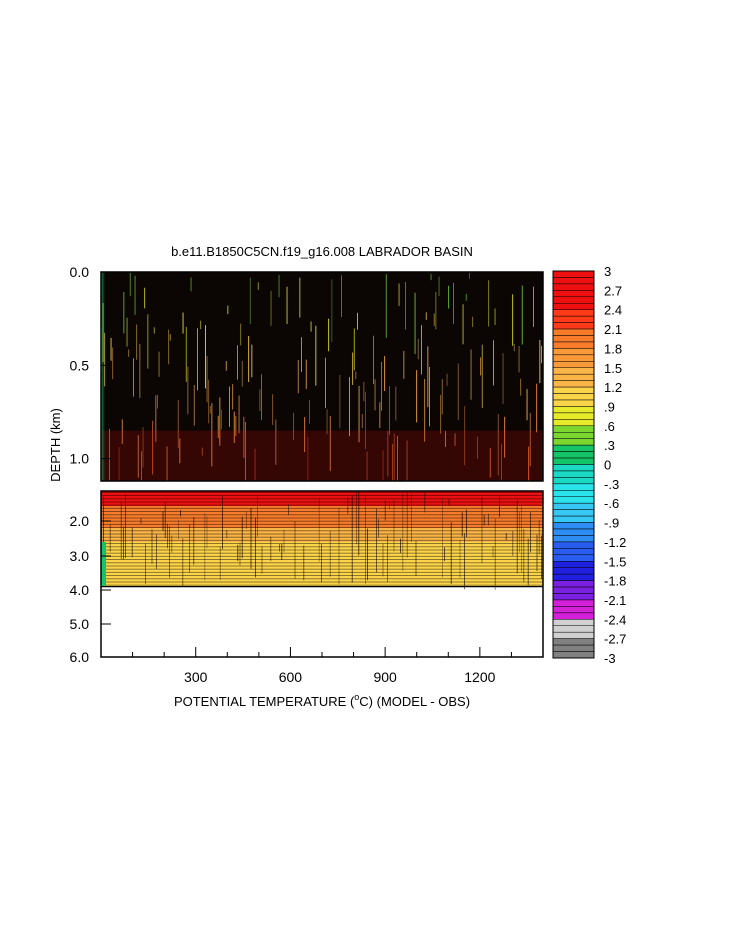 The image size is (733, 945). What do you see at coordinates (80, 521) in the screenshot?
I see `y-tick-label: 2.0` at bounding box center [80, 521].